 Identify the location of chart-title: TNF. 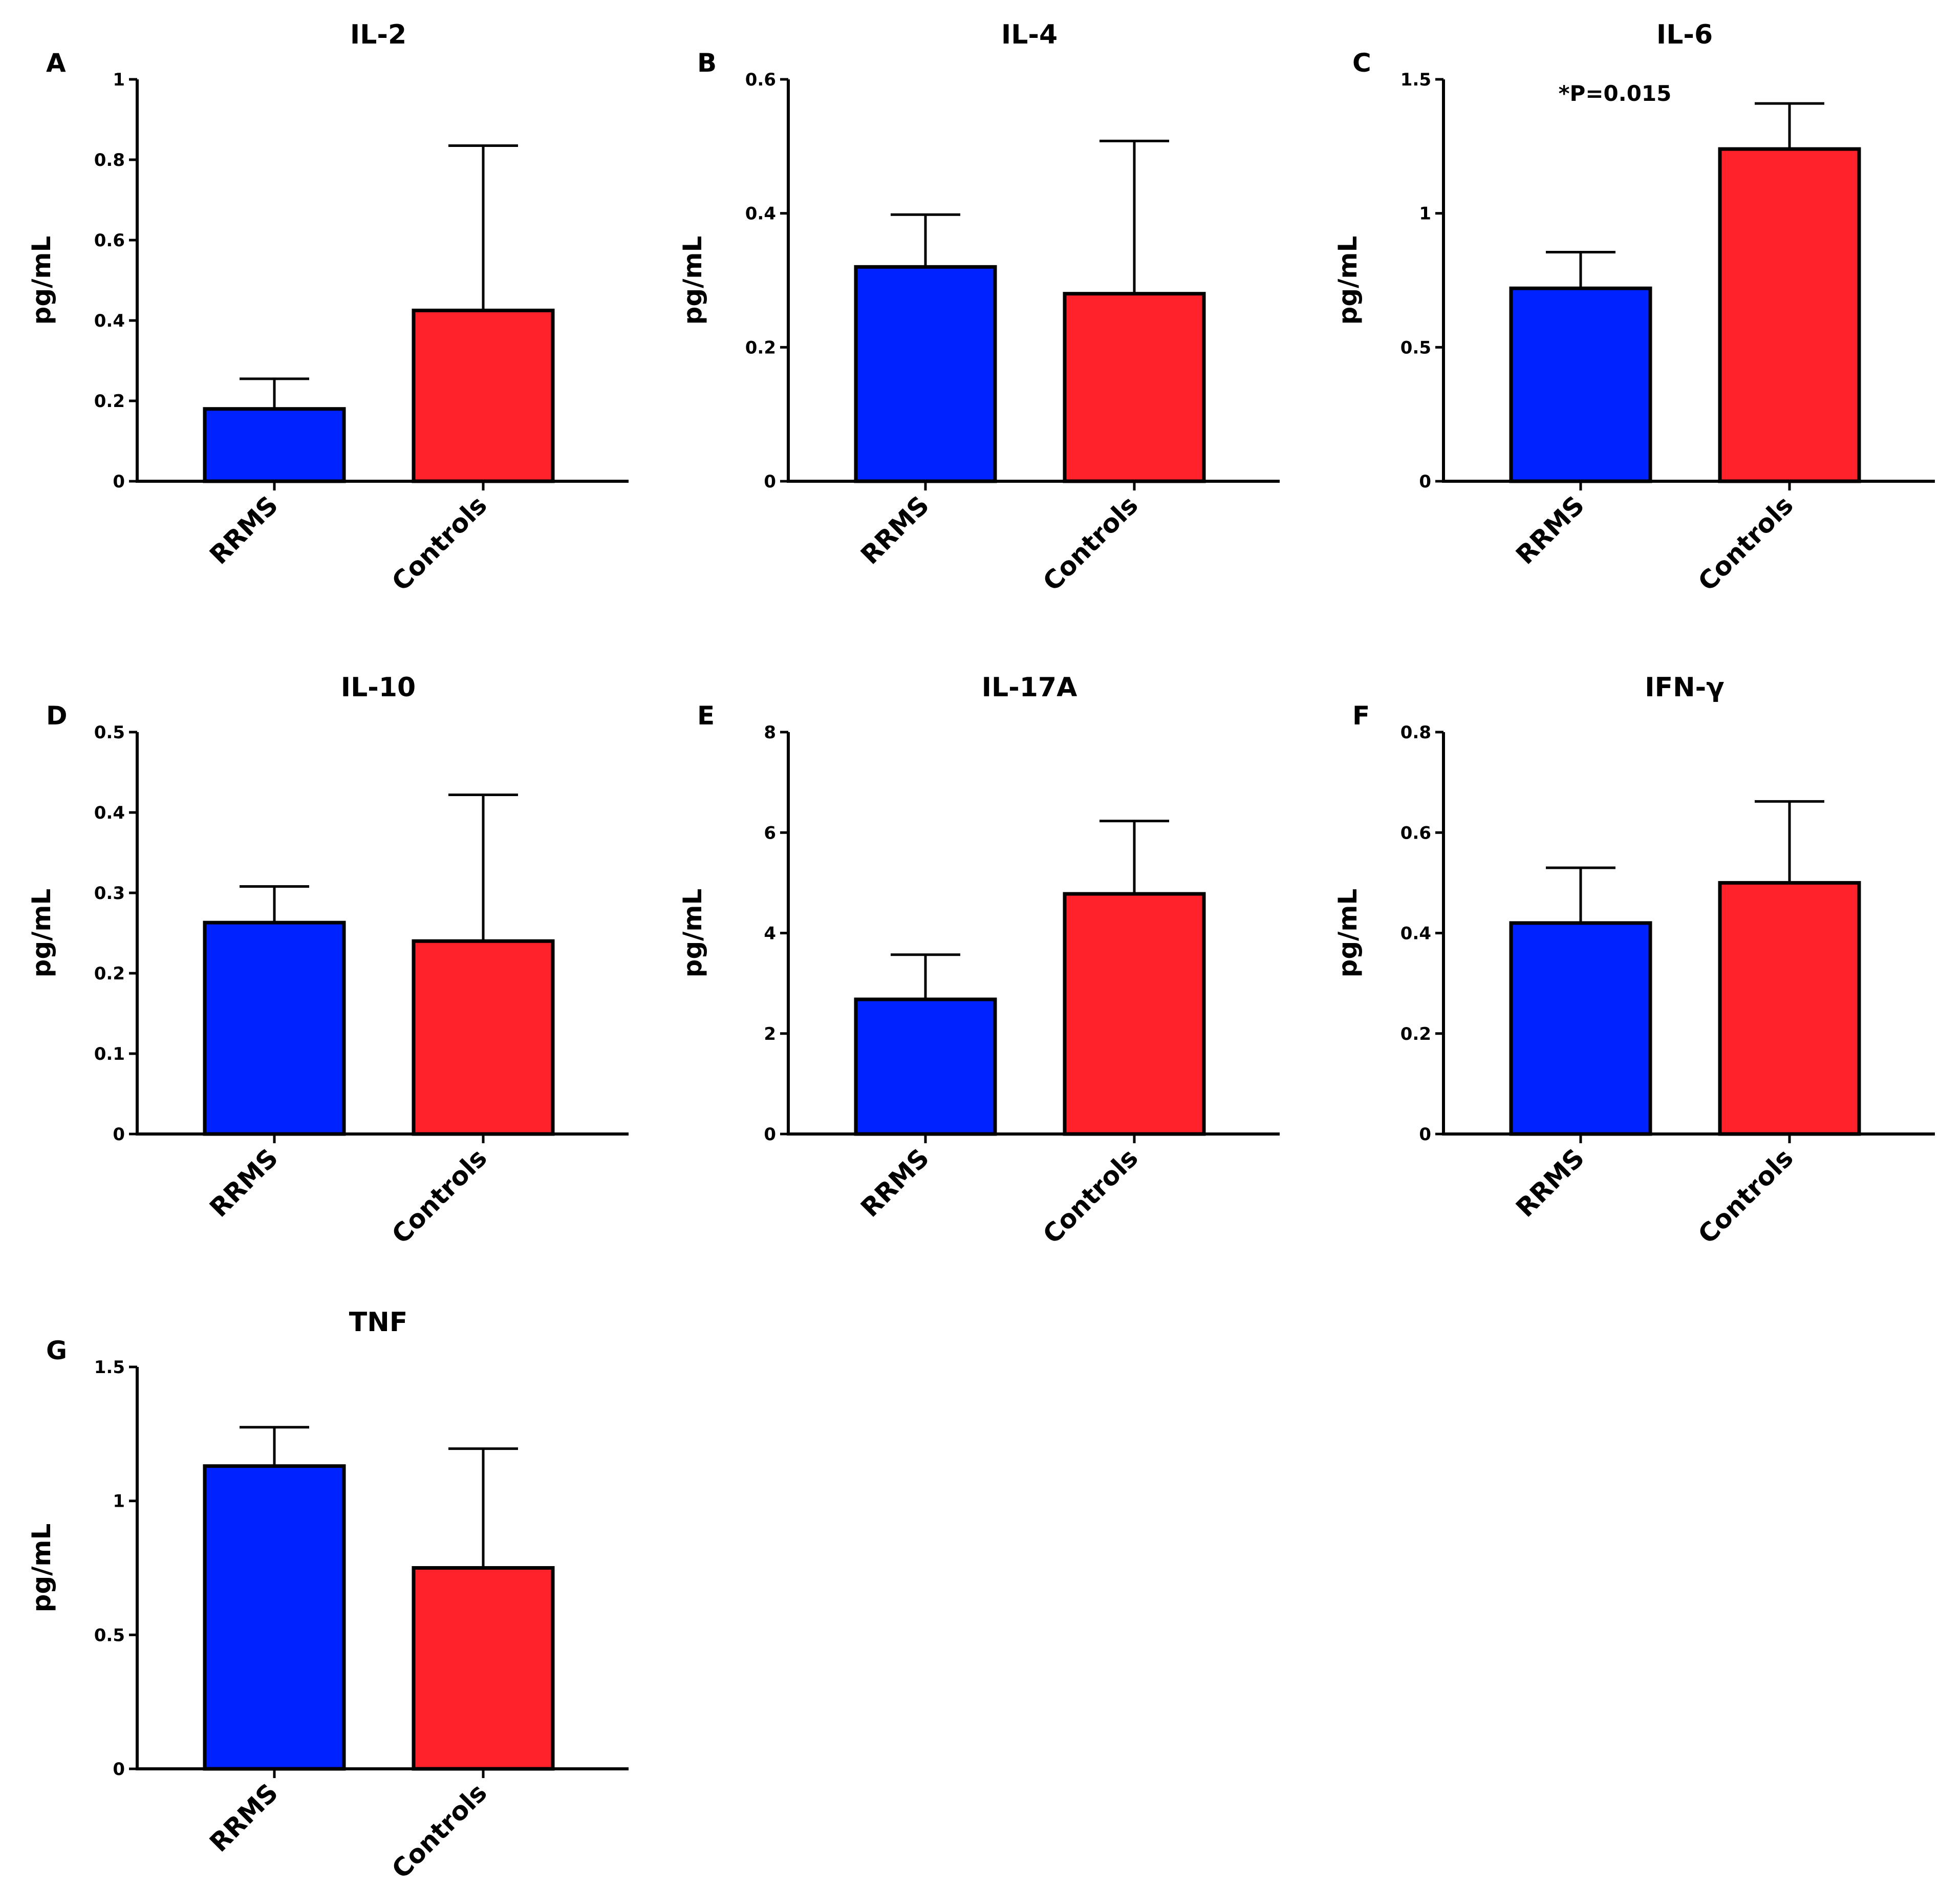
(378, 1322).